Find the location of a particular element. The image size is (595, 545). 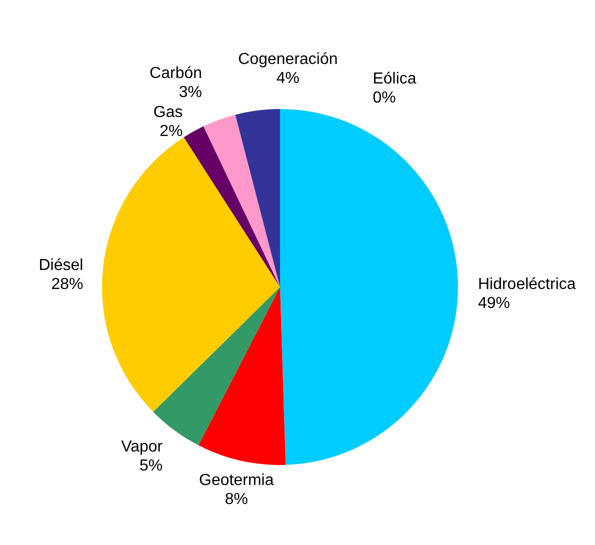

data-label: 49% is located at coordinates (494, 303).